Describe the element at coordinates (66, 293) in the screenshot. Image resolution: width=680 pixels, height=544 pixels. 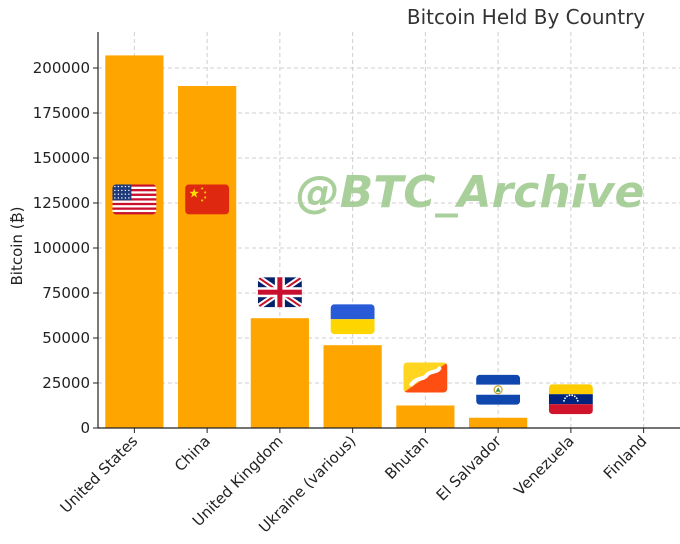
I see `y-tick-label: 75000` at that location.